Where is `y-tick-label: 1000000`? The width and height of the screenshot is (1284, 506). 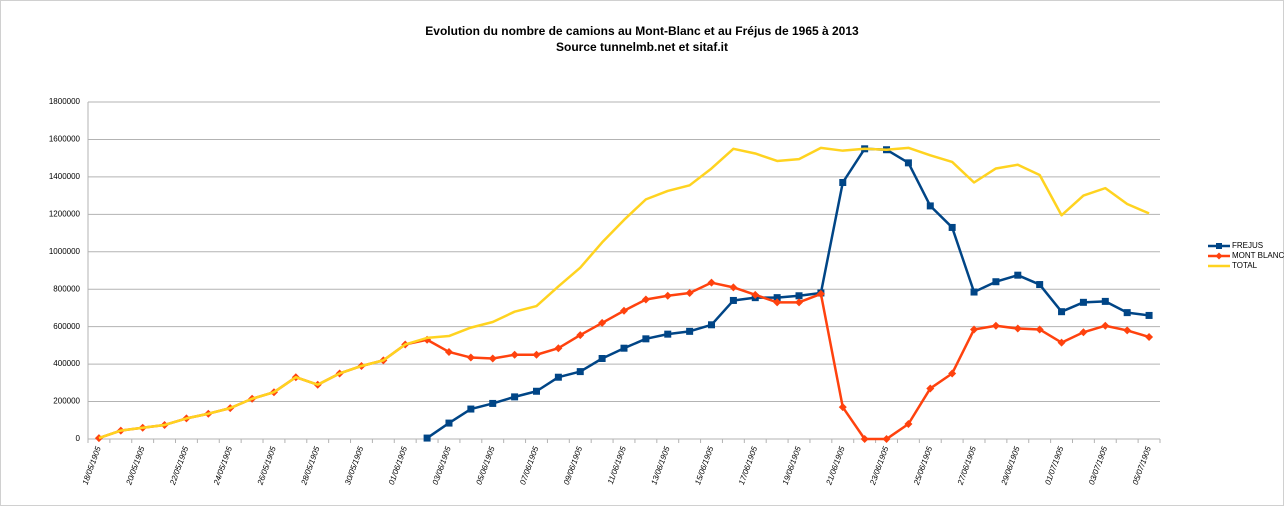
y-tick-label: 1000000 is located at coordinates (65, 251).